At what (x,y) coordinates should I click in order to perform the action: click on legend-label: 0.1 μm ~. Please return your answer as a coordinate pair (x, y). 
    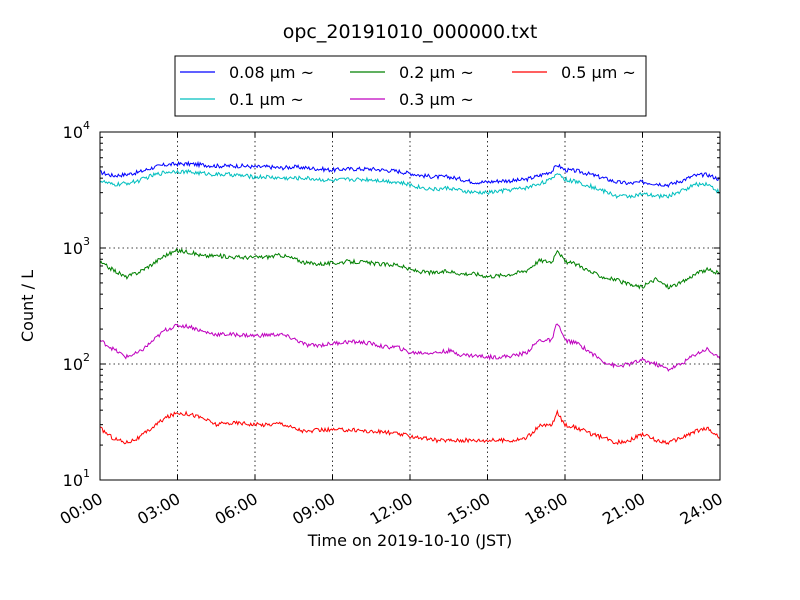
    Looking at the image, I should click on (266, 99).